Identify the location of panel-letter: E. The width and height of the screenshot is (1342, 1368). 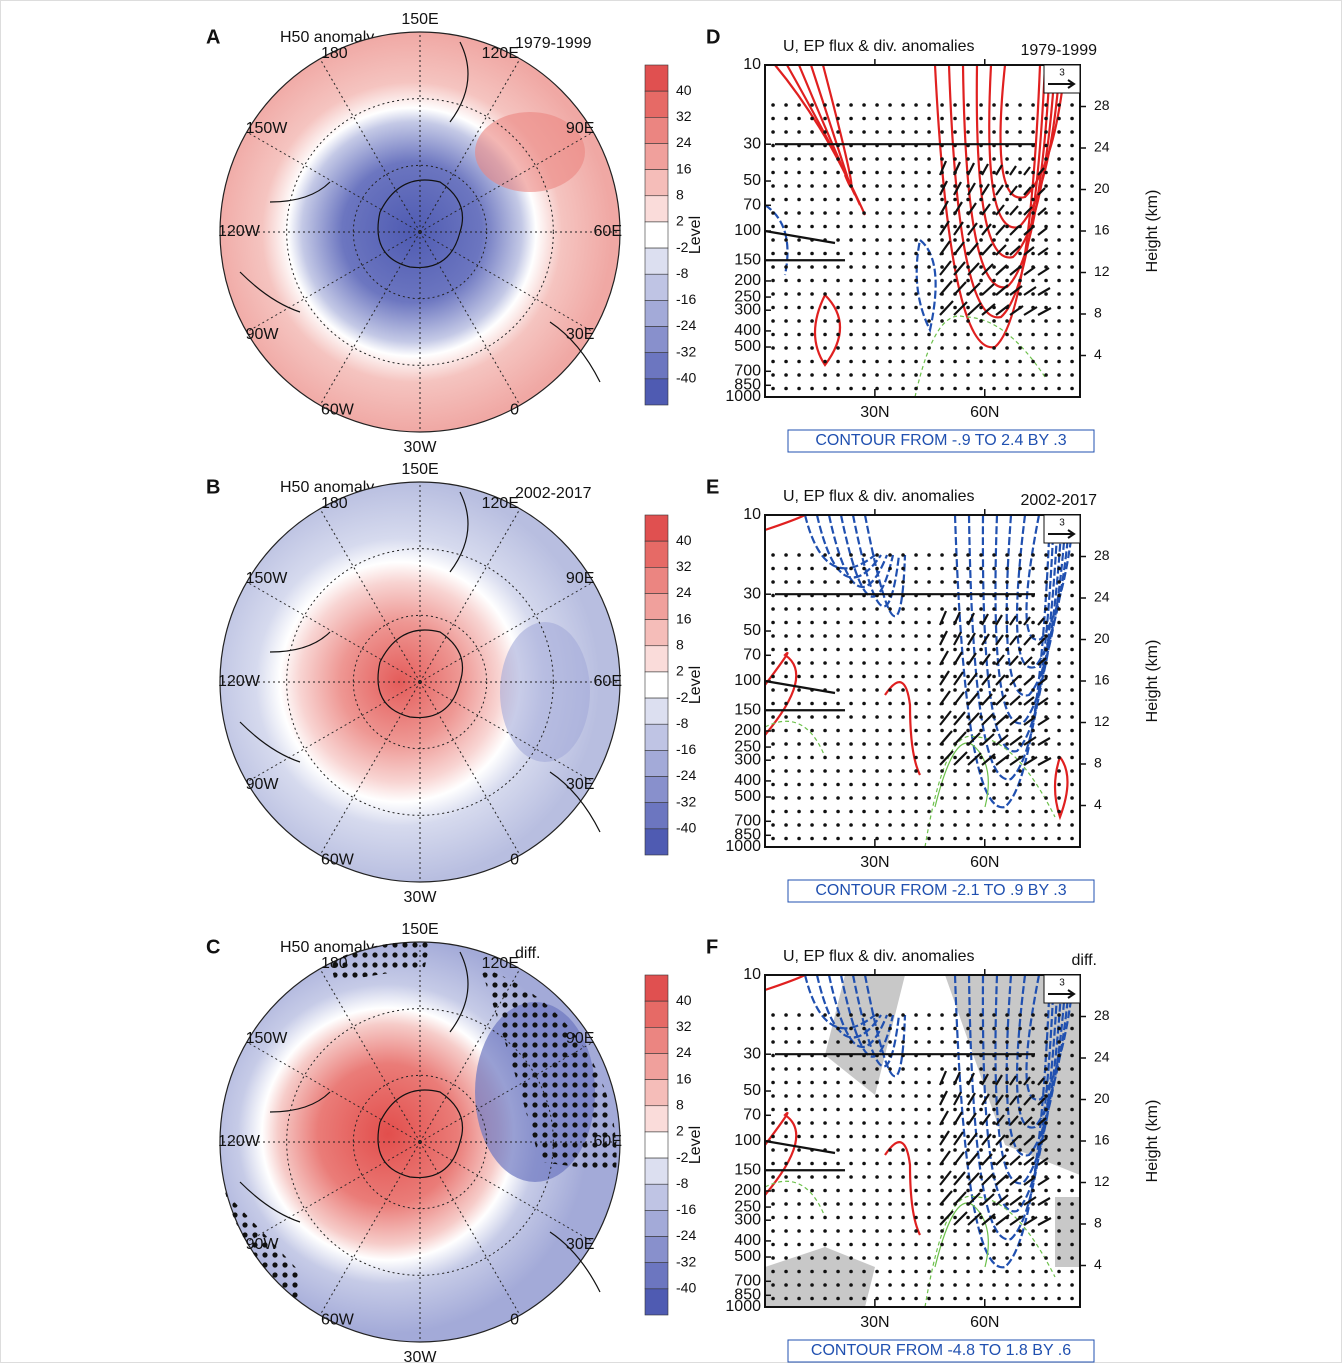
(712, 487).